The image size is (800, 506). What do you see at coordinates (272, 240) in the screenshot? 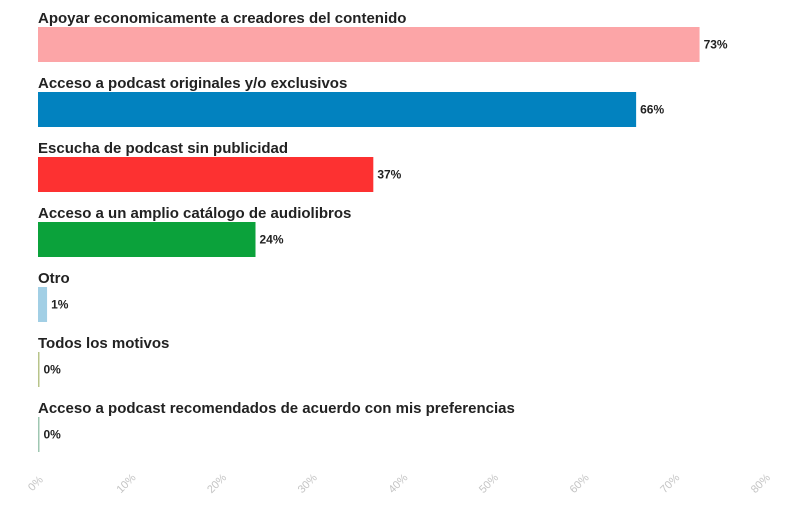
I see `value-label: 24%` at bounding box center [272, 240].